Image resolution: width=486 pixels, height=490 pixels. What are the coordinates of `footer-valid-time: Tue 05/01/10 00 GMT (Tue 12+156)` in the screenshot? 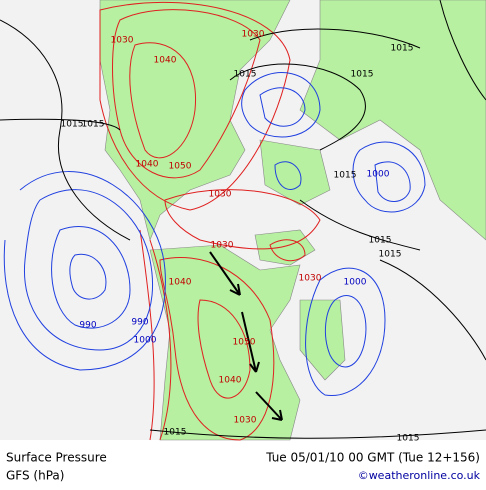 It's located at (372, 458).